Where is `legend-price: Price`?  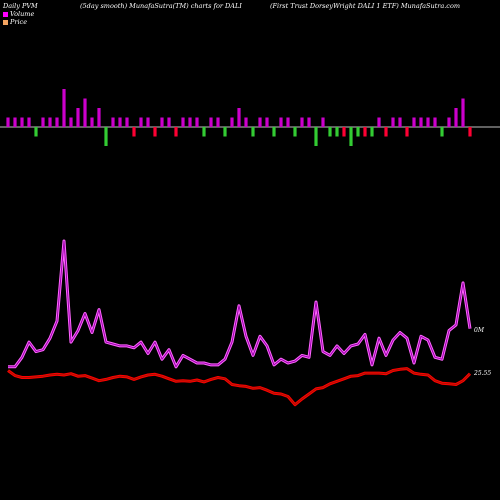
legend-price: Price is located at coordinates (15, 22).